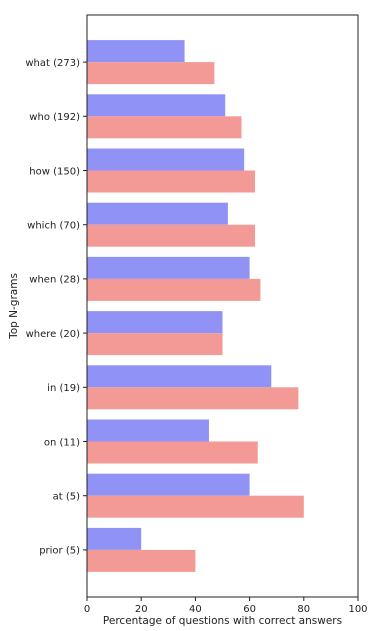 The image size is (368, 631). I want to click on y-axis-label: Top N-grams, so click(14, 306).